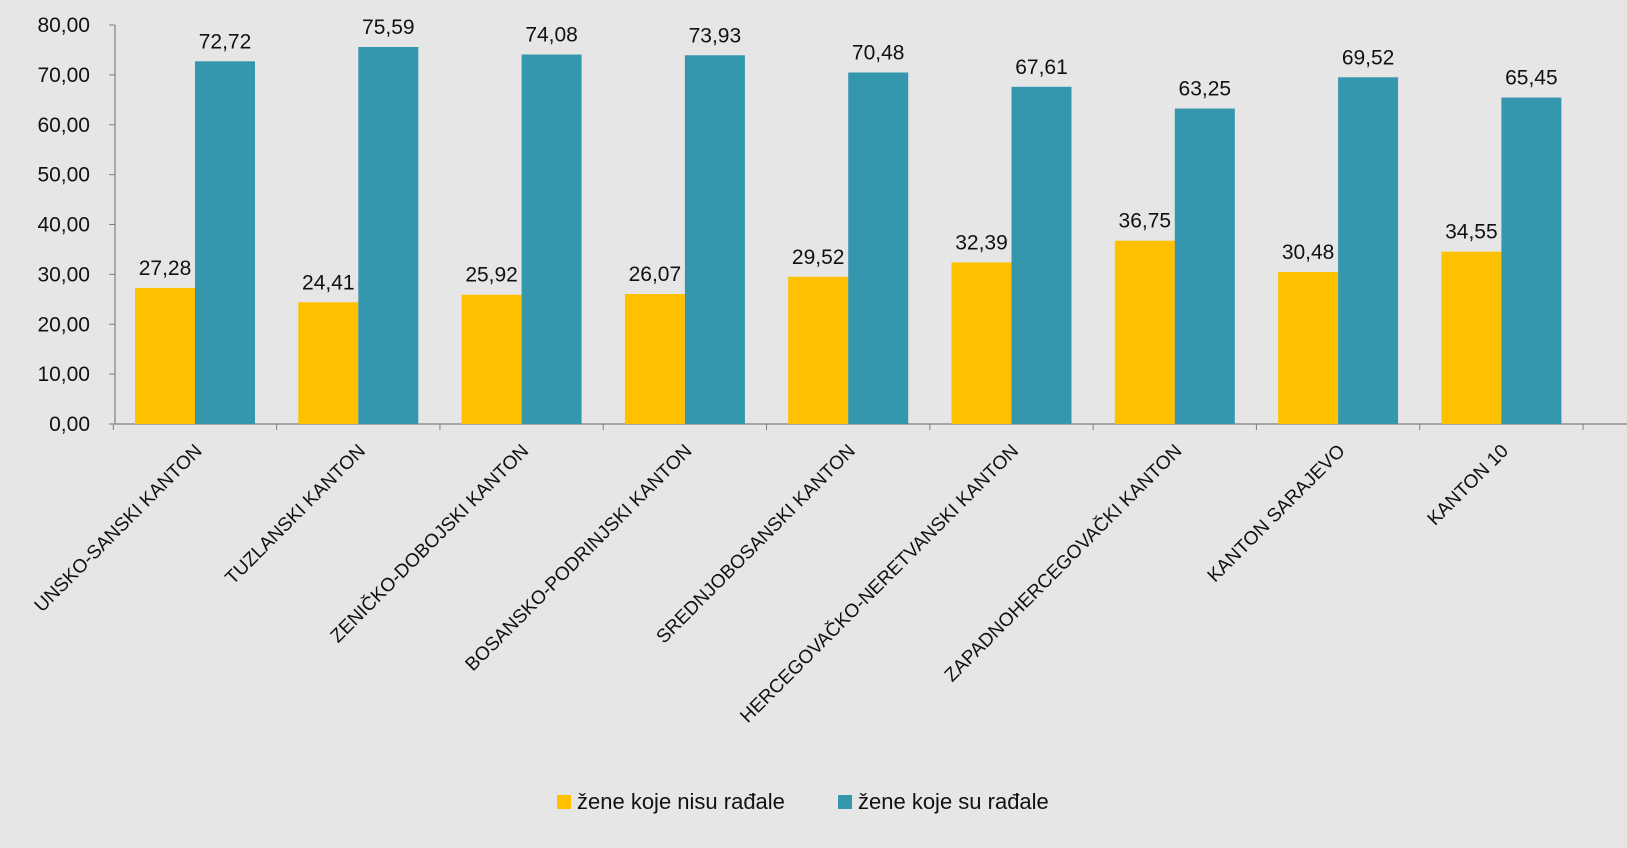  I want to click on data-label: 34,55, so click(1471, 232).